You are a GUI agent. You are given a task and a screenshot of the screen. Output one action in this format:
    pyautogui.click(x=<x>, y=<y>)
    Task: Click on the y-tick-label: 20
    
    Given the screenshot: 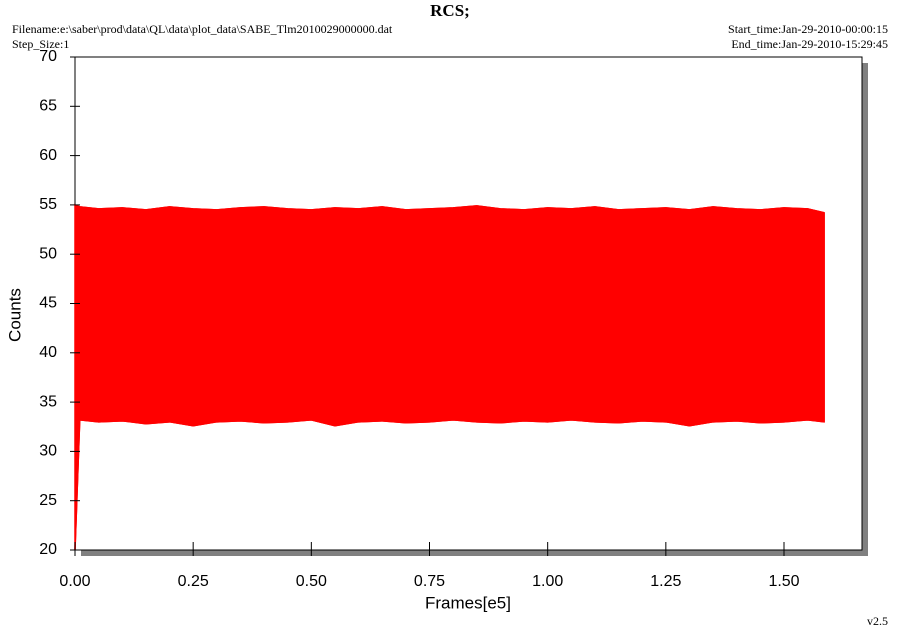 What is the action you would take?
    pyautogui.click(x=48, y=549)
    